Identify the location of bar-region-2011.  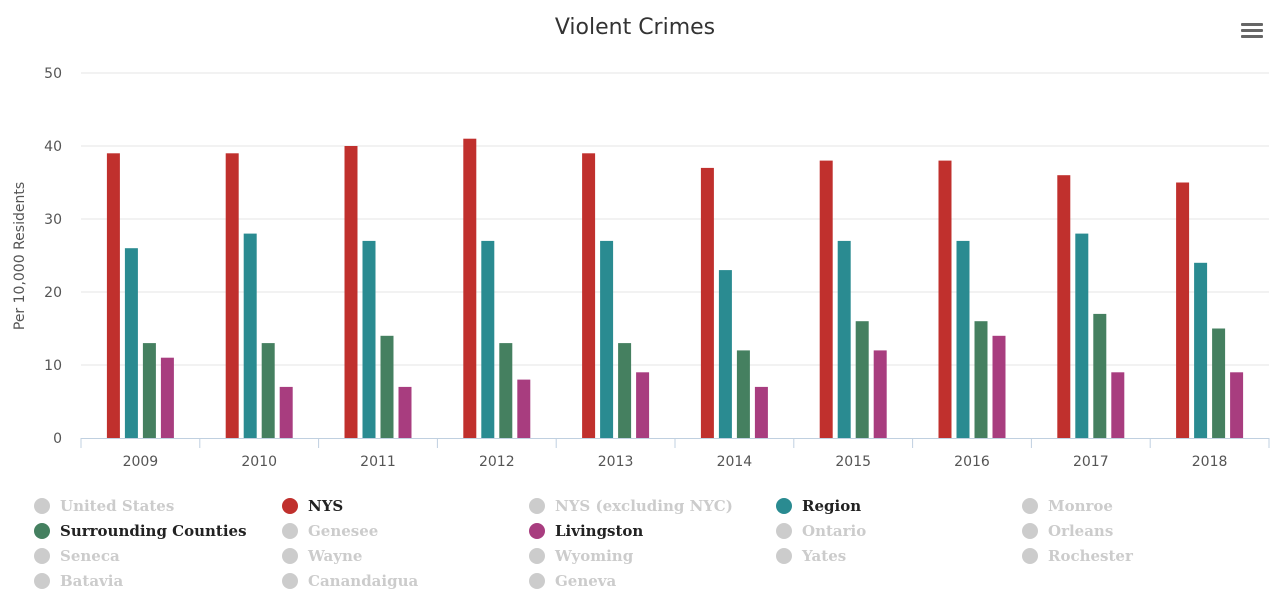
(369, 339).